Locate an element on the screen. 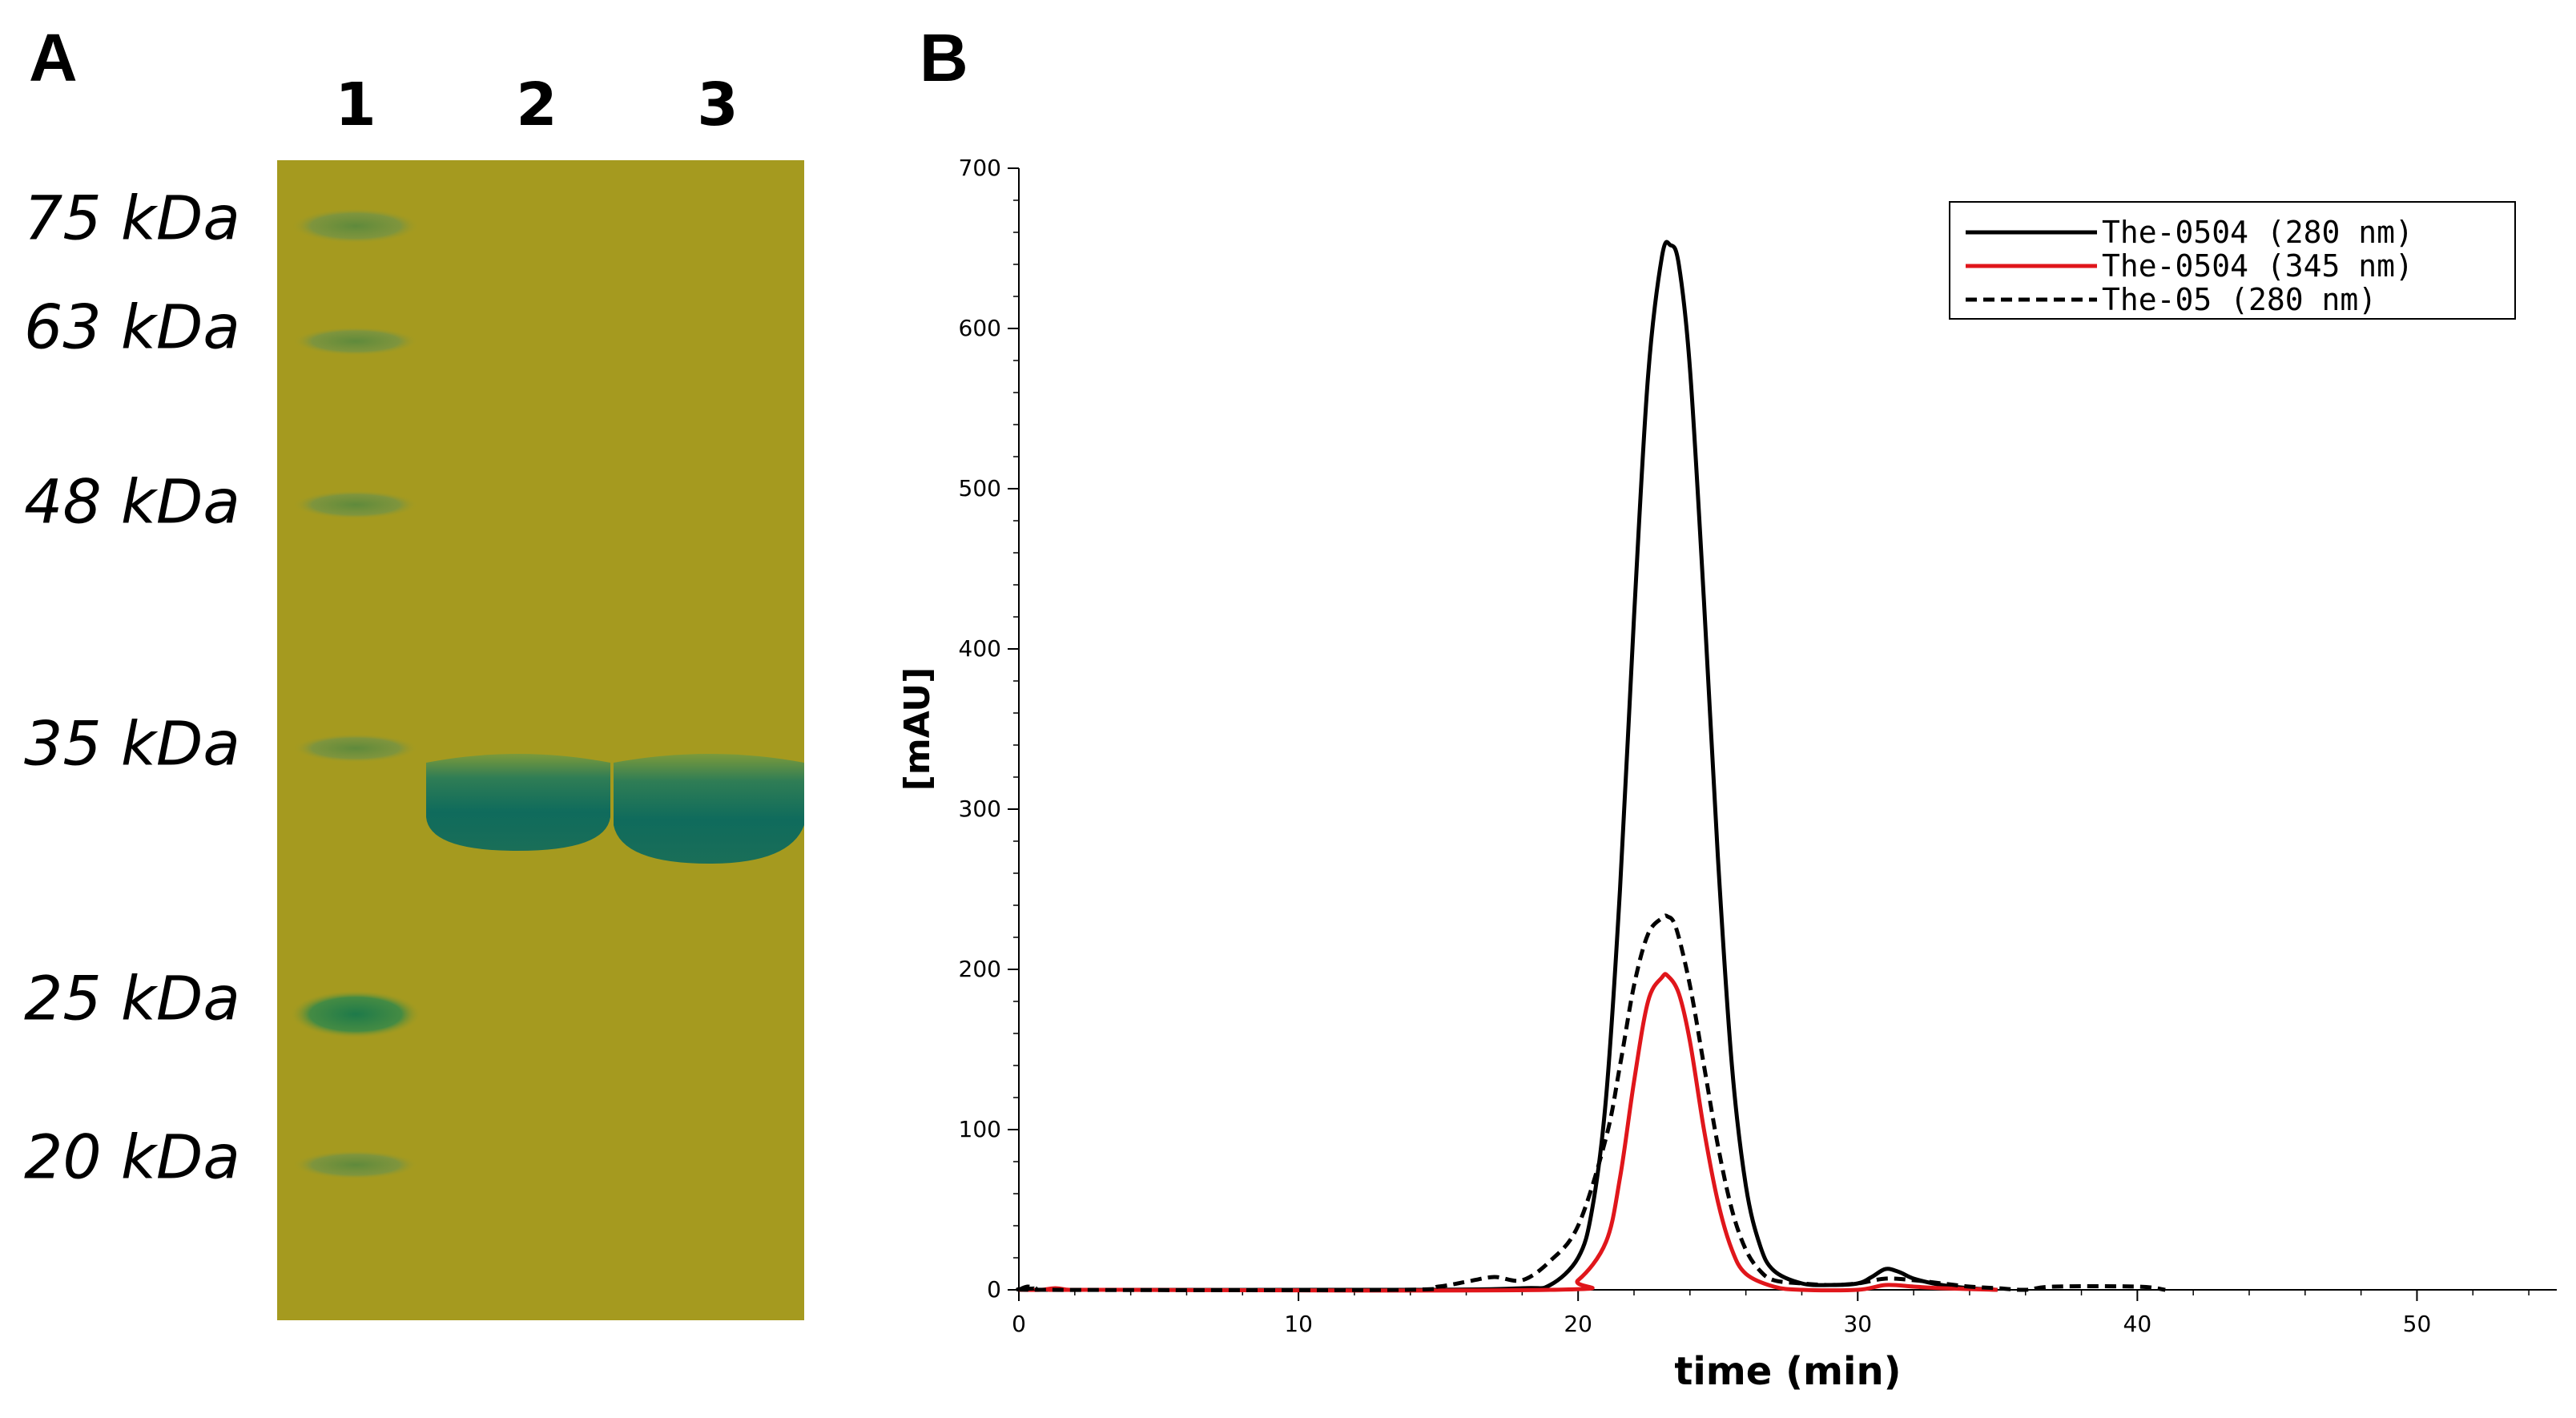 The width and height of the screenshot is (2576, 1418). y-tick-label: 300 is located at coordinates (980, 809).